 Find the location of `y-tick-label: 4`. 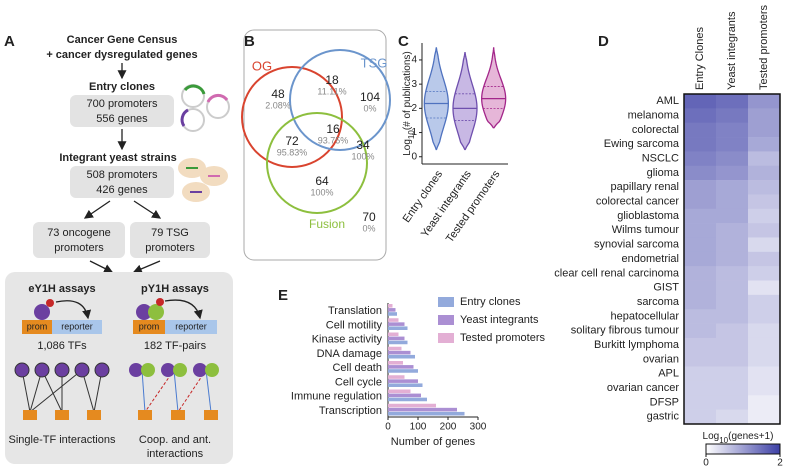

y-tick-label: 4 is located at coordinates (414, 60).